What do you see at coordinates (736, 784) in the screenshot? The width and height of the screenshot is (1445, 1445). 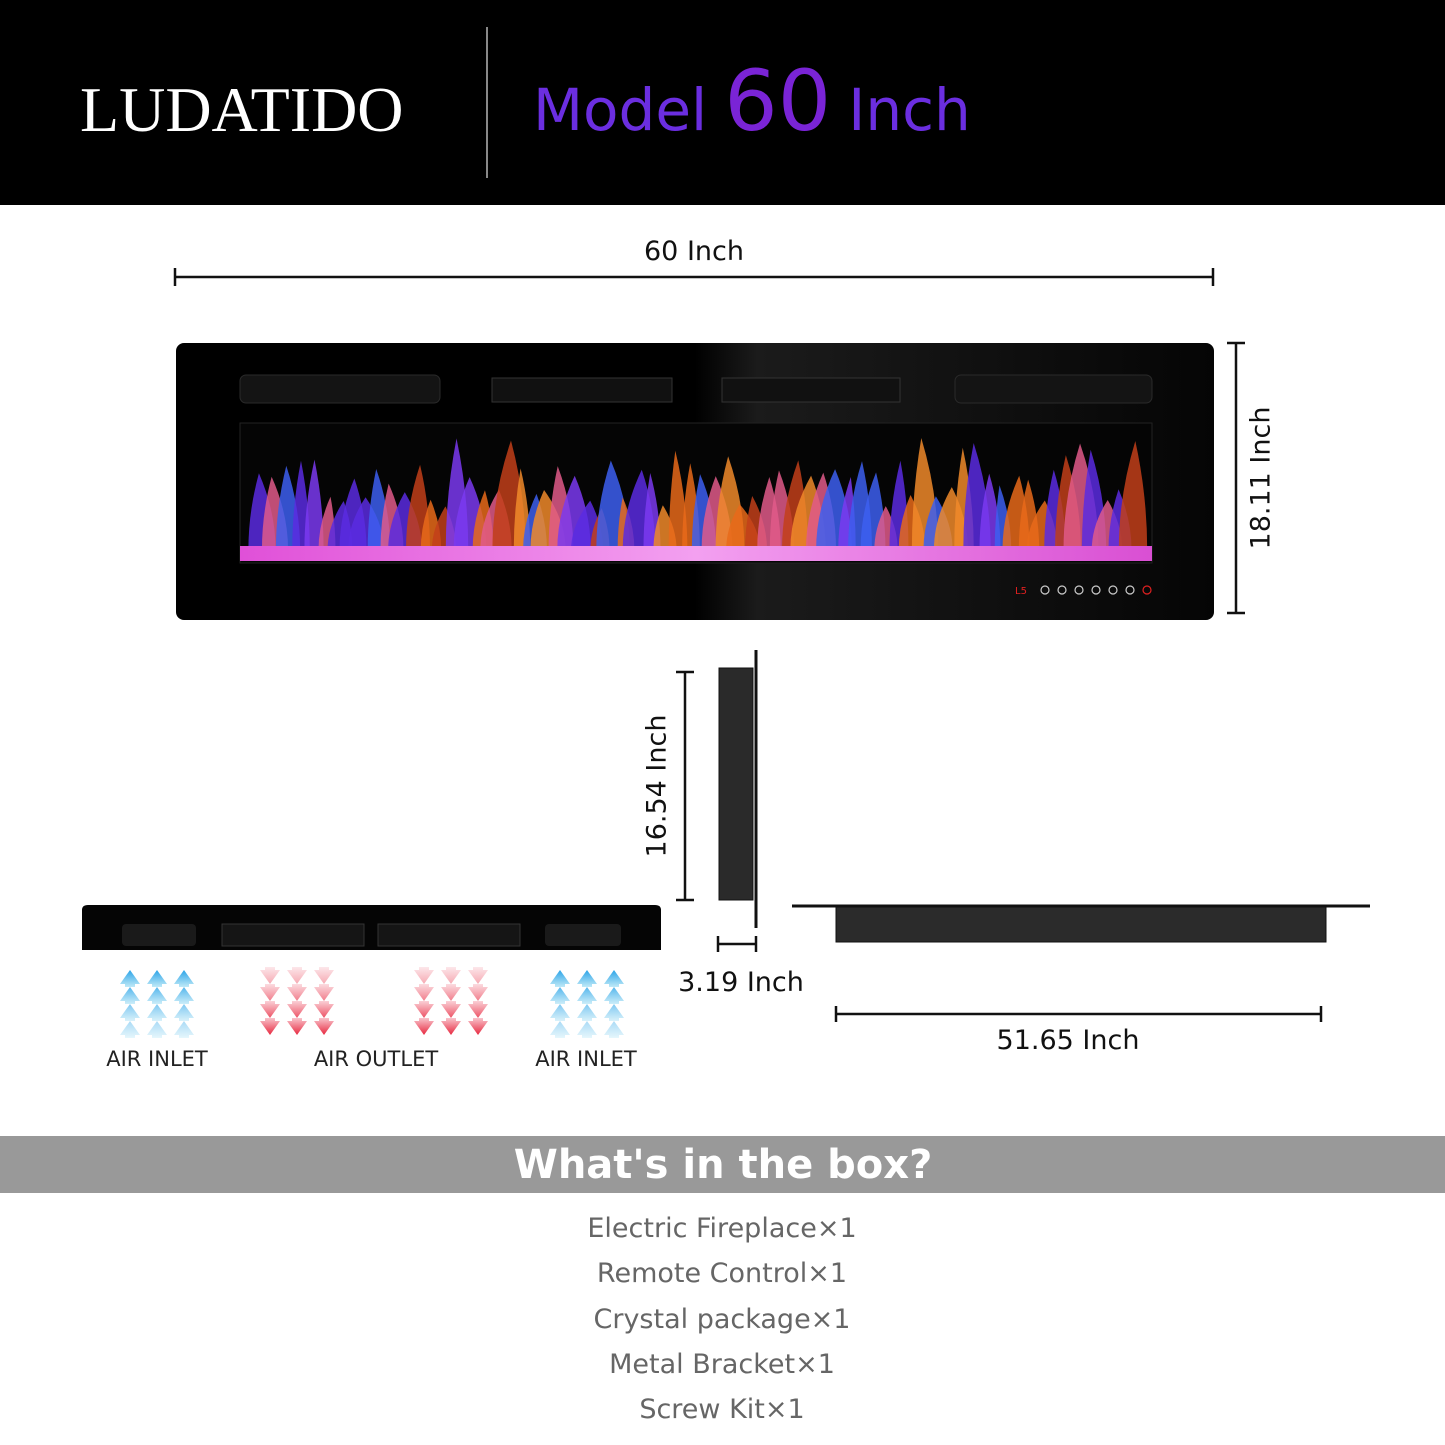 I see `side-view` at bounding box center [736, 784].